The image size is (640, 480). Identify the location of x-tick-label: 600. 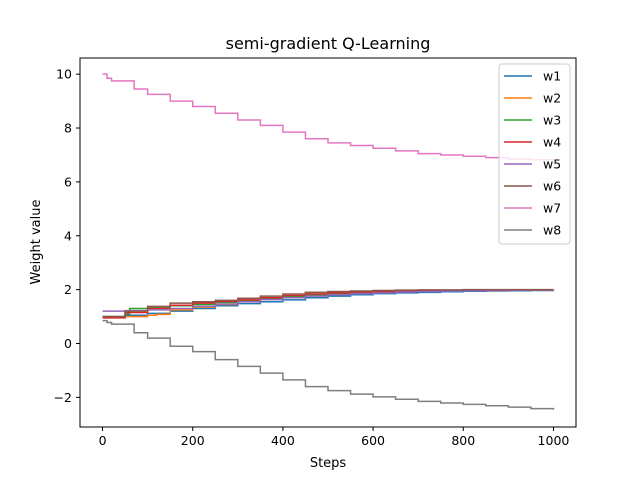
(373, 440).